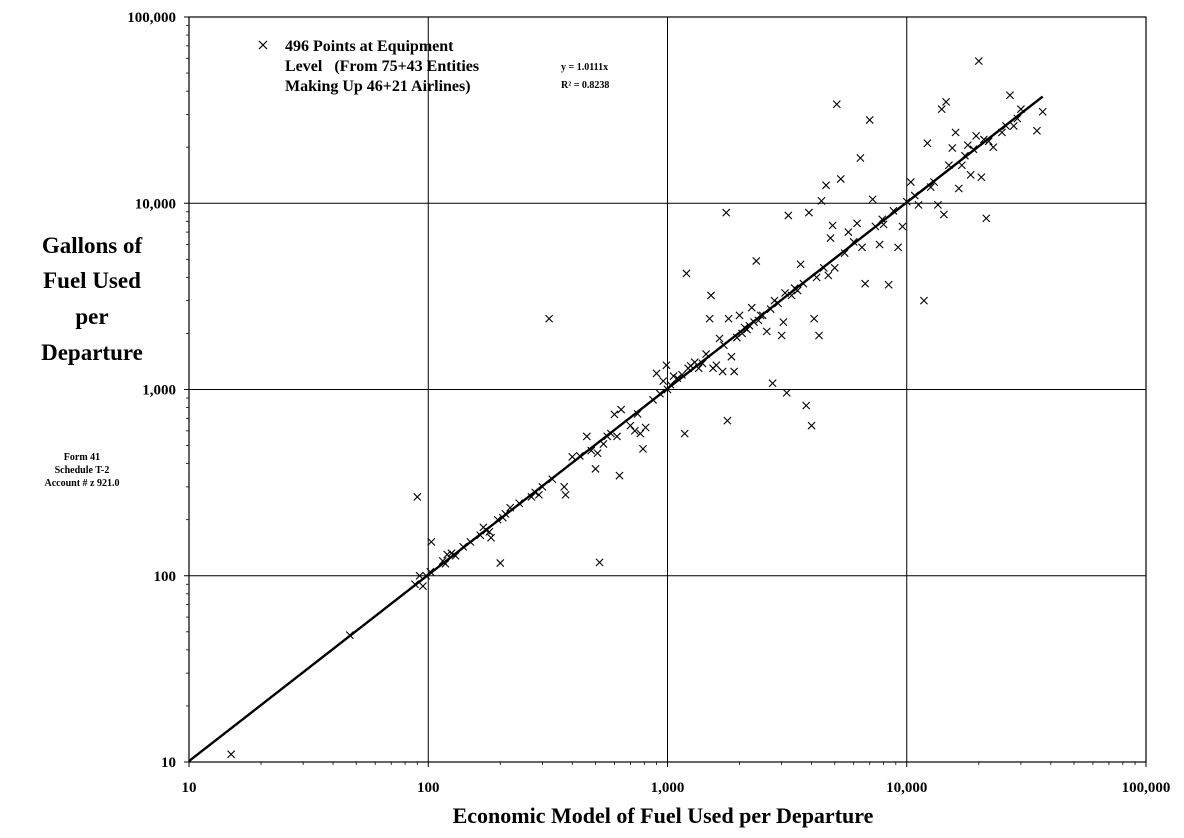  I want to click on x-tick-label: 10, so click(189, 788).